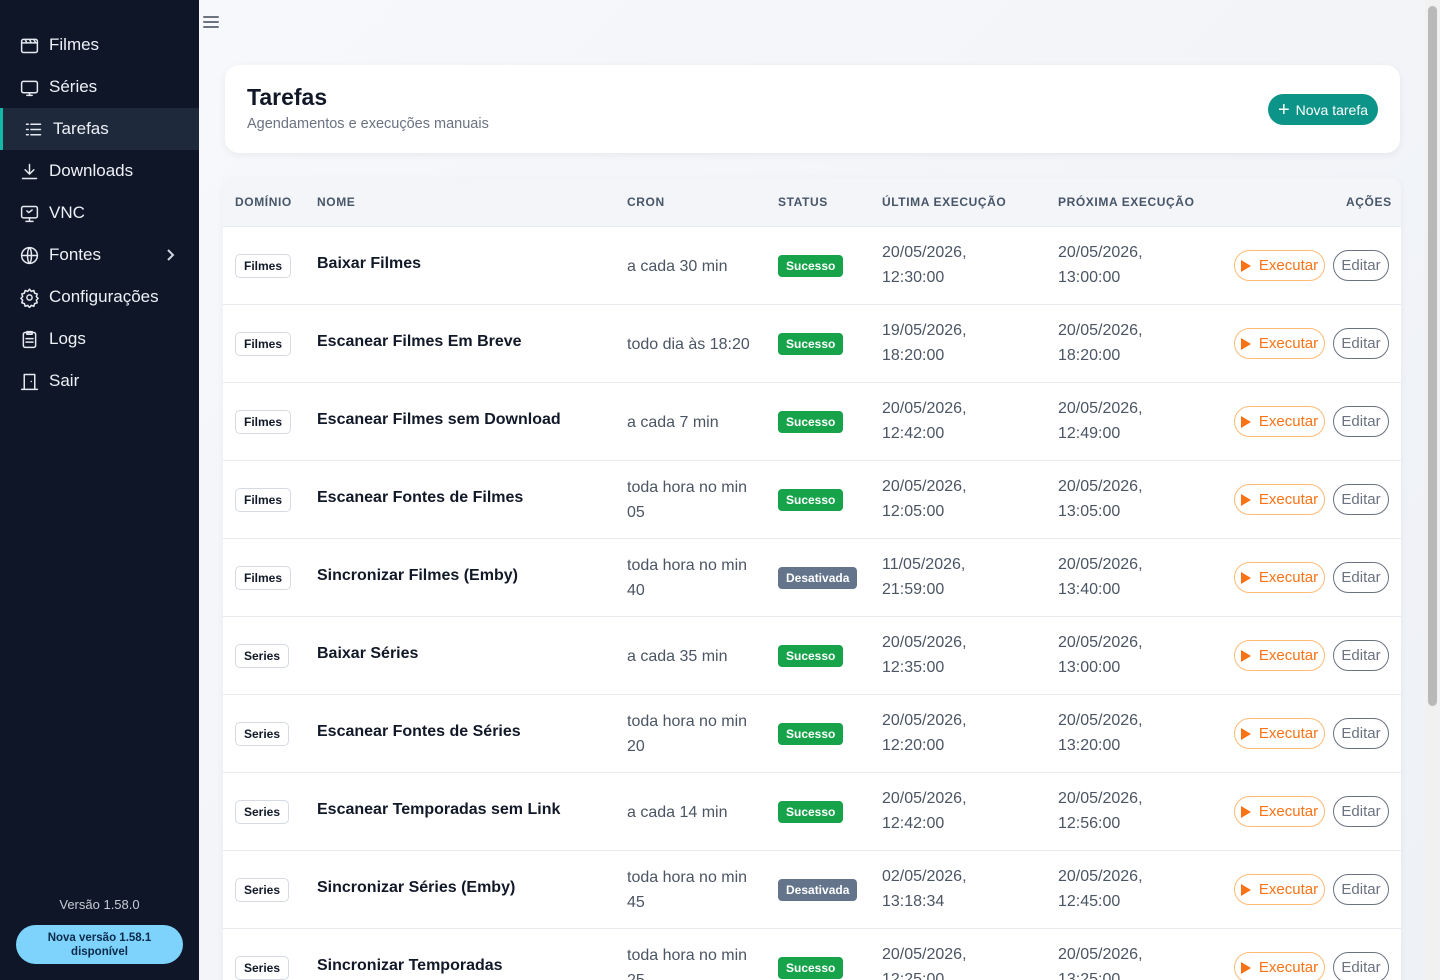 This screenshot has width=1440, height=980. Describe the element at coordinates (924, 733) in the screenshot. I see `last-run: 20/05/2026, 12:20:00` at that location.